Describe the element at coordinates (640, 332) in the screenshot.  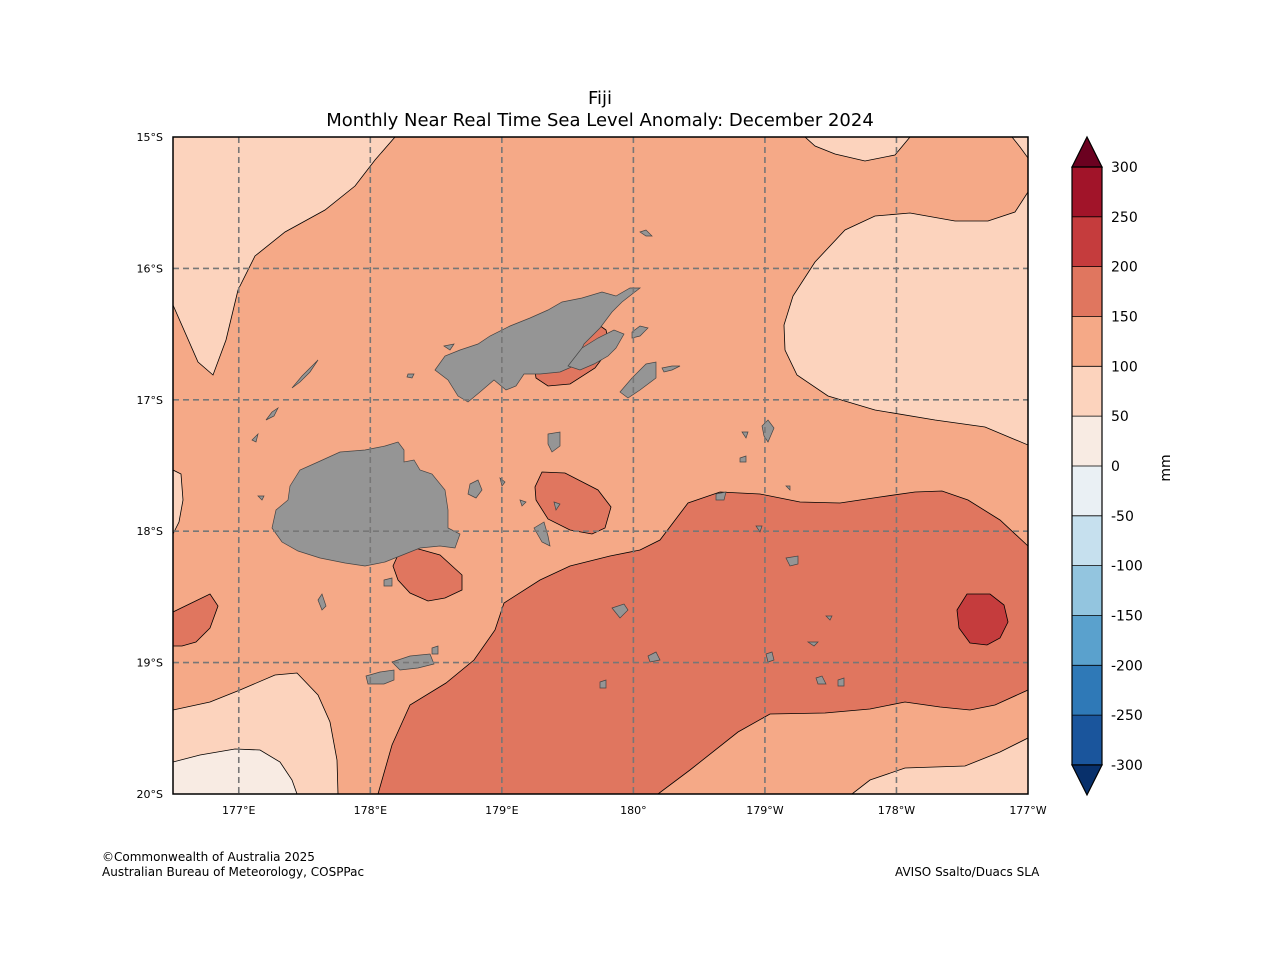
I see `island-qamea` at that location.